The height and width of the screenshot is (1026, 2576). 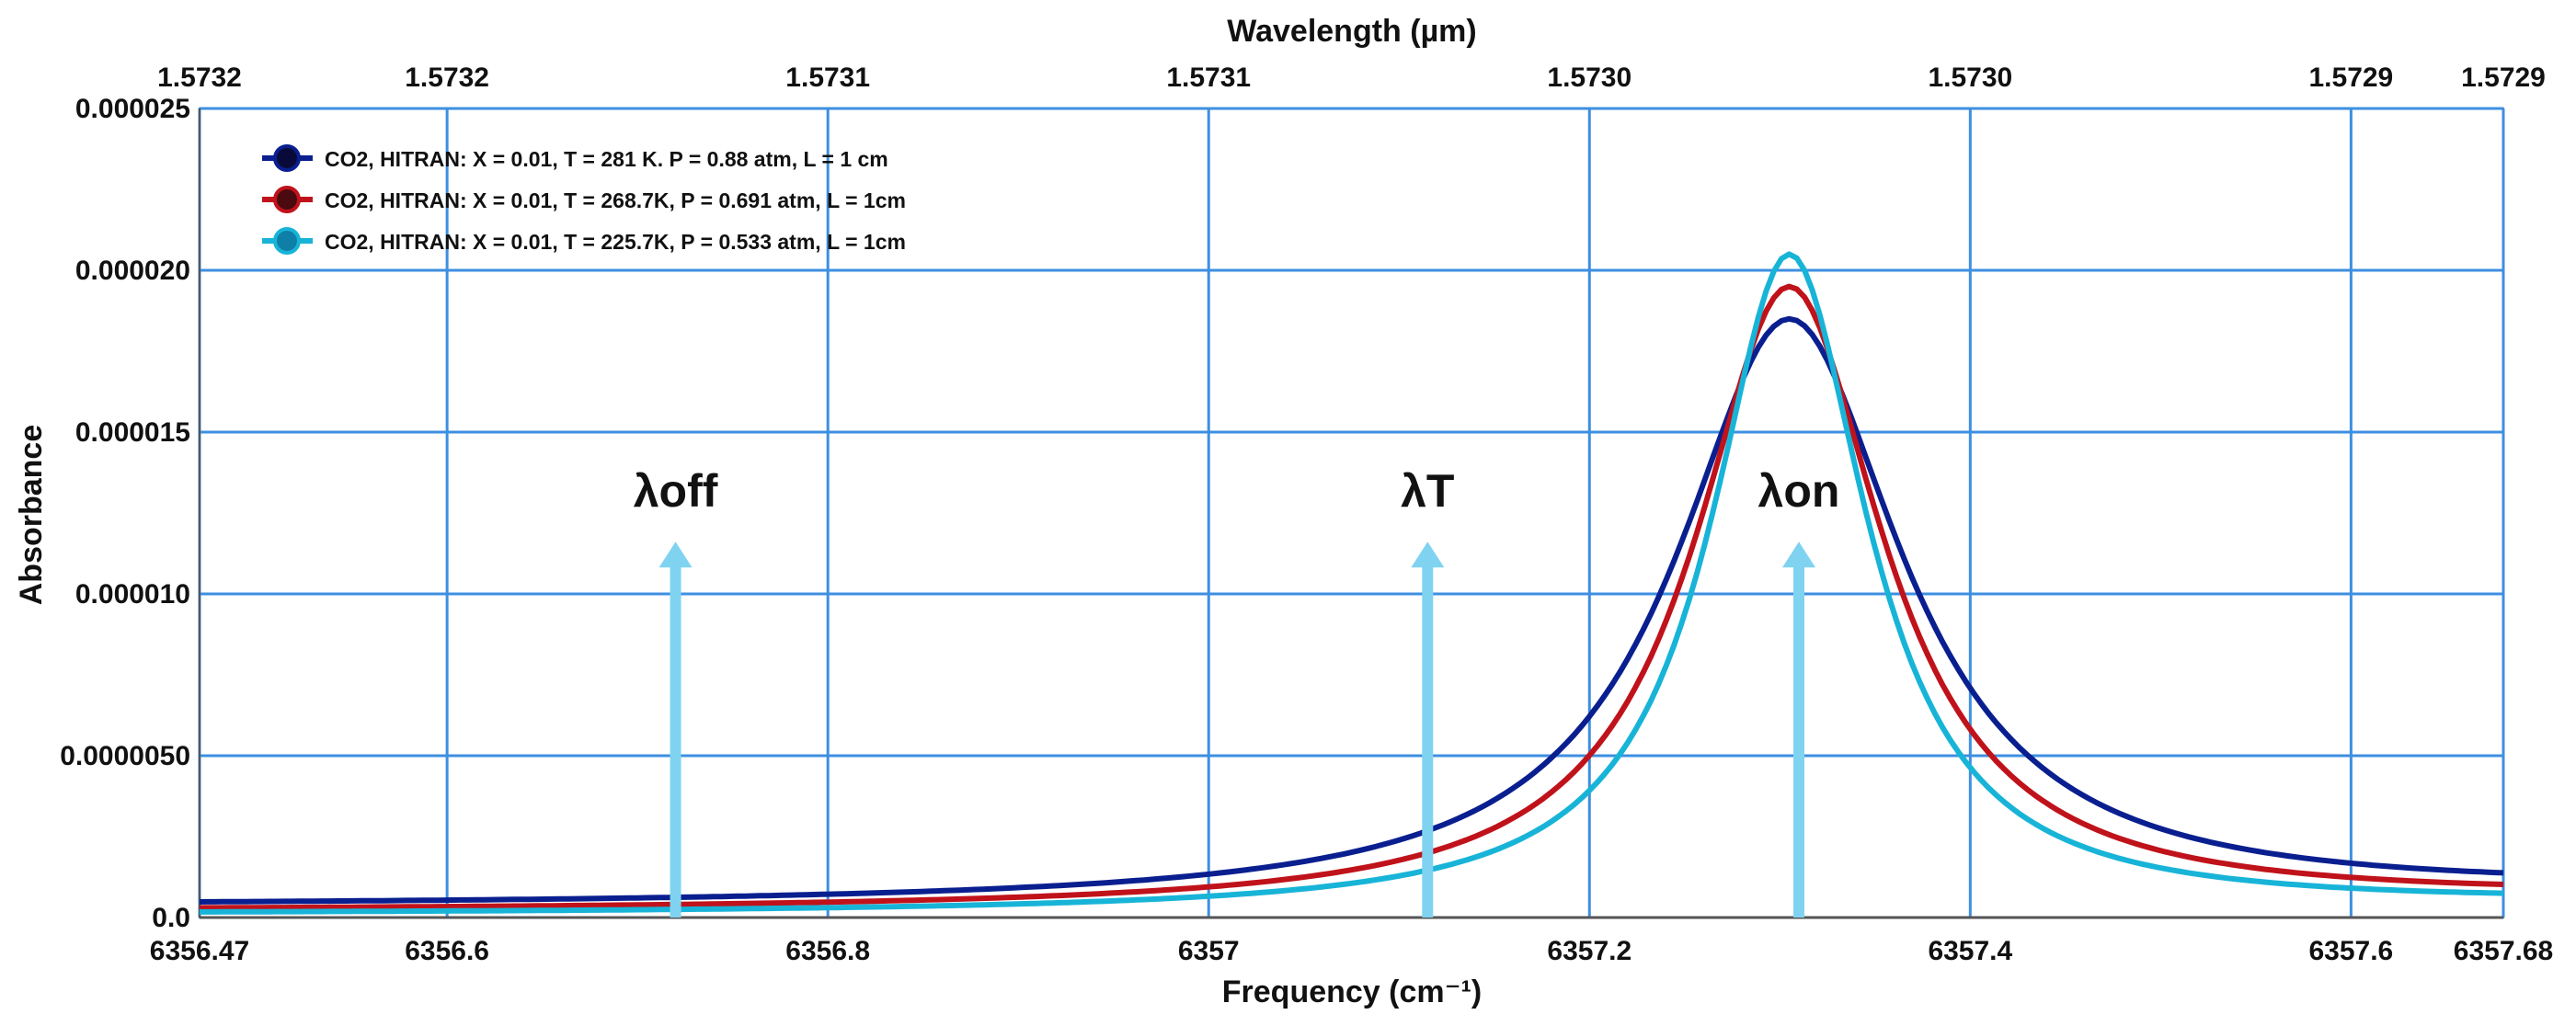 What do you see at coordinates (125, 756) in the screenshot?
I see `y-tick-label: 0.0000050` at bounding box center [125, 756].